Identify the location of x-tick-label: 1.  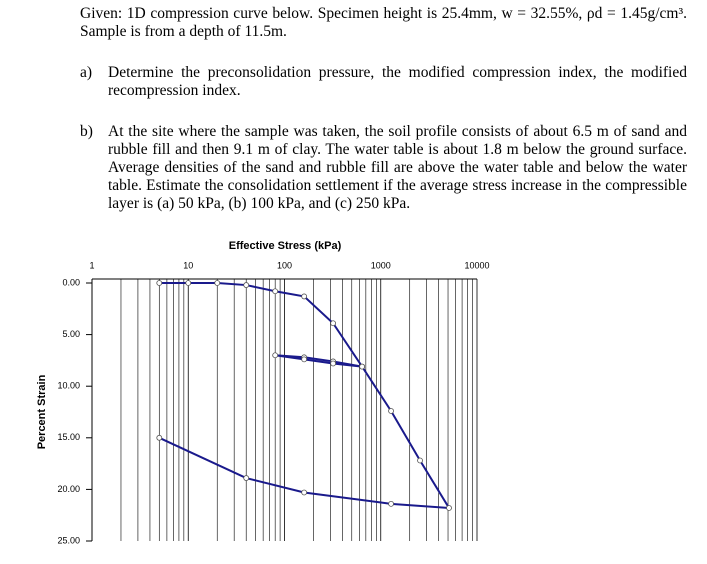
(91, 265).